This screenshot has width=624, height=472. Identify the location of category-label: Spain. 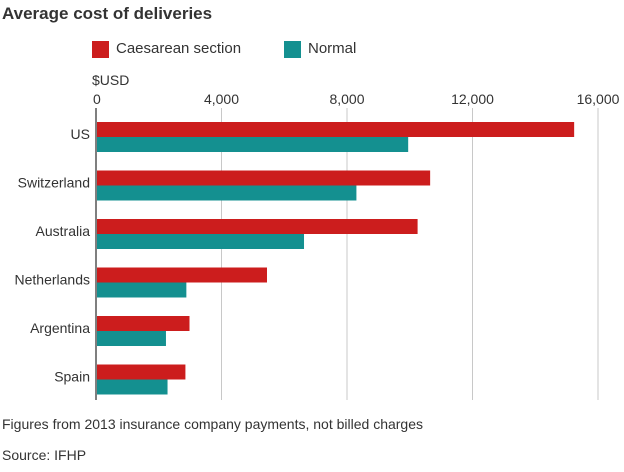
(72, 377).